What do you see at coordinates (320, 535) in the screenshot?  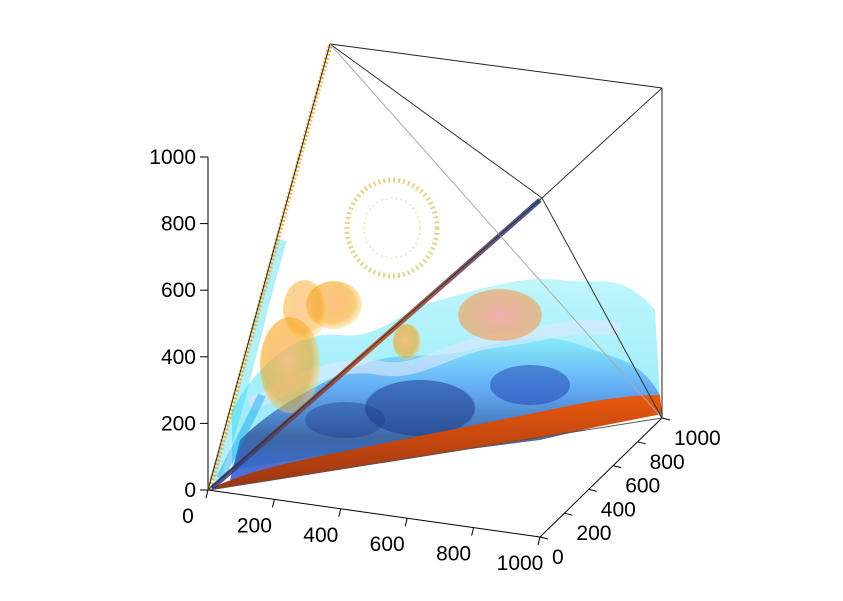 I see `x-tick-label: 400` at bounding box center [320, 535].